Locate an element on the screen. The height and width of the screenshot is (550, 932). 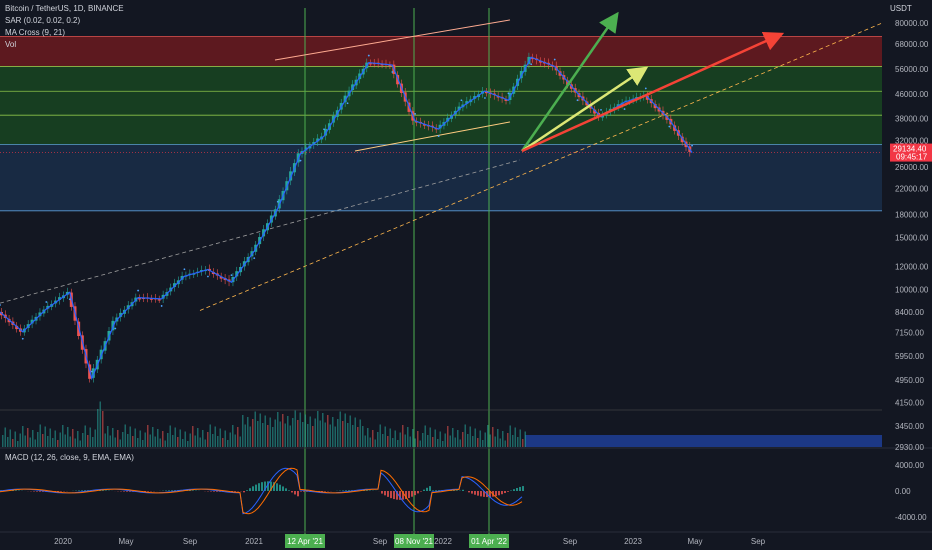
indicator-vol: Vol is located at coordinates (11, 44).